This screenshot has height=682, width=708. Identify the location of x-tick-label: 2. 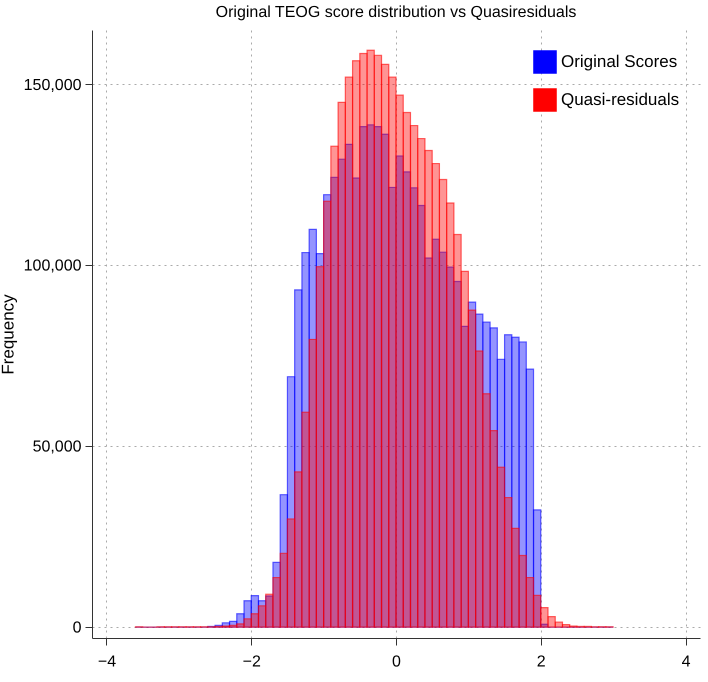
(541, 662).